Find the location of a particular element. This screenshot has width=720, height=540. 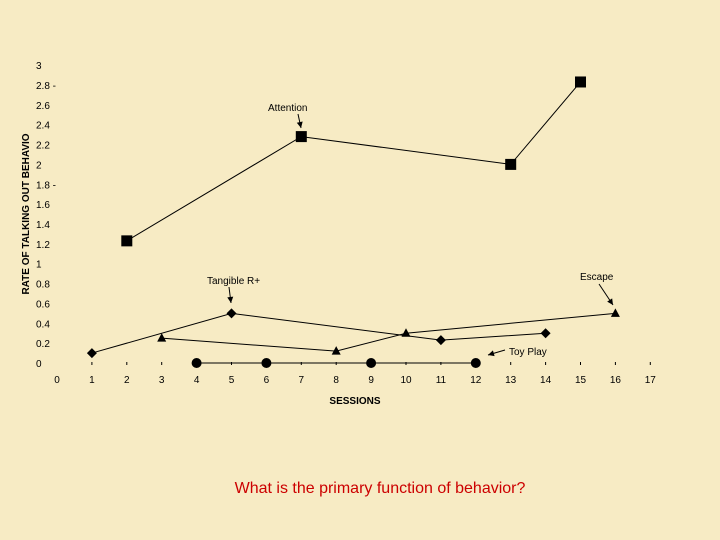

x-tick-label: 12 is located at coordinates (476, 380).